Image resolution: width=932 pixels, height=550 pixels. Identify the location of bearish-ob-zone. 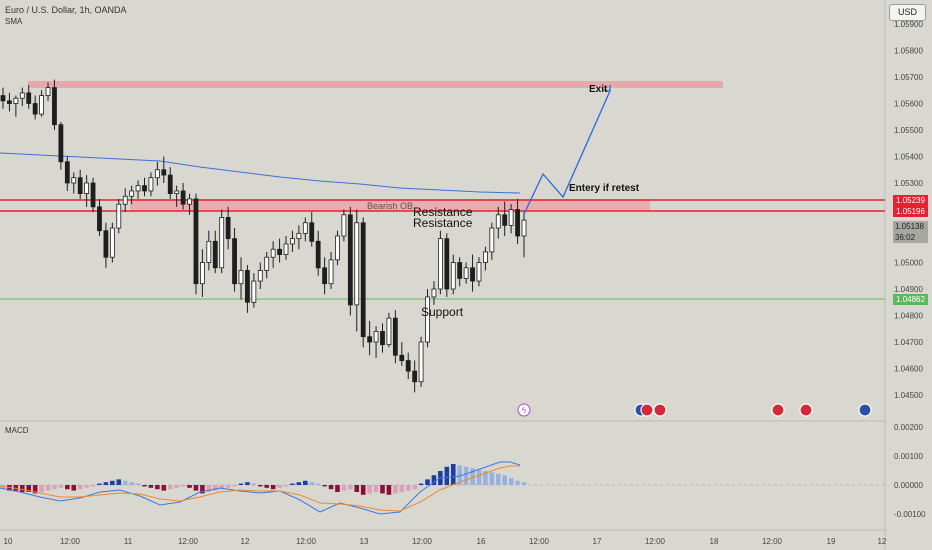
(390, 205).